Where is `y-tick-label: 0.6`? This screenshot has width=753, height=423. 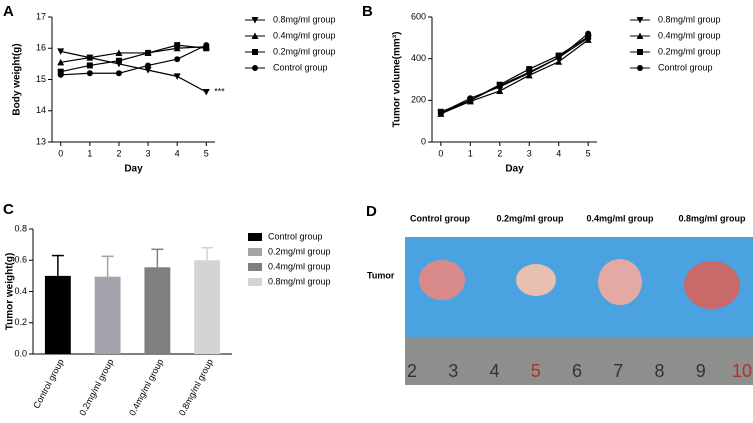 y-tick-label: 0.6 is located at coordinates (20, 260).